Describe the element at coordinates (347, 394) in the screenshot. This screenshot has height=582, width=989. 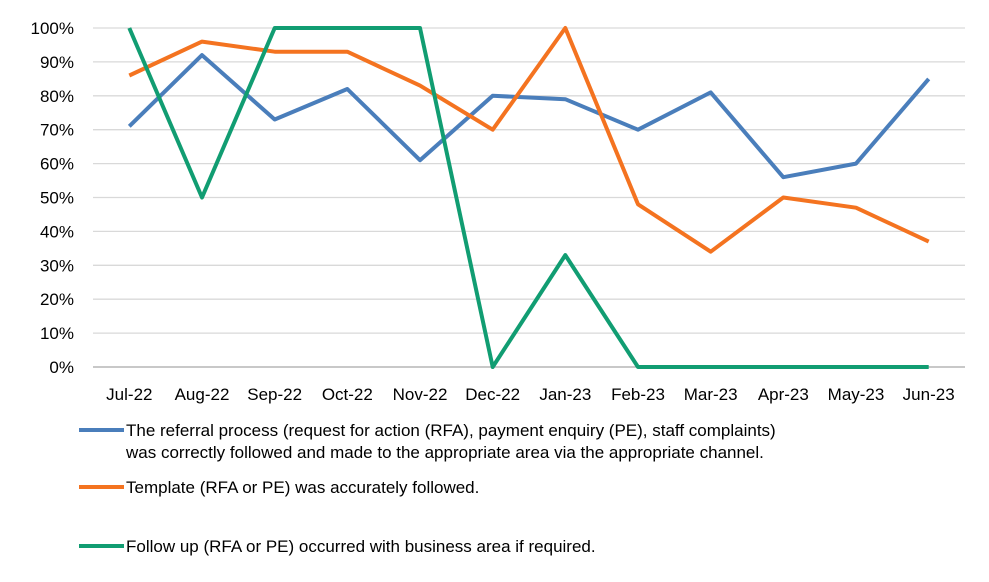
I see `x-tick-label: Oct-22` at that location.